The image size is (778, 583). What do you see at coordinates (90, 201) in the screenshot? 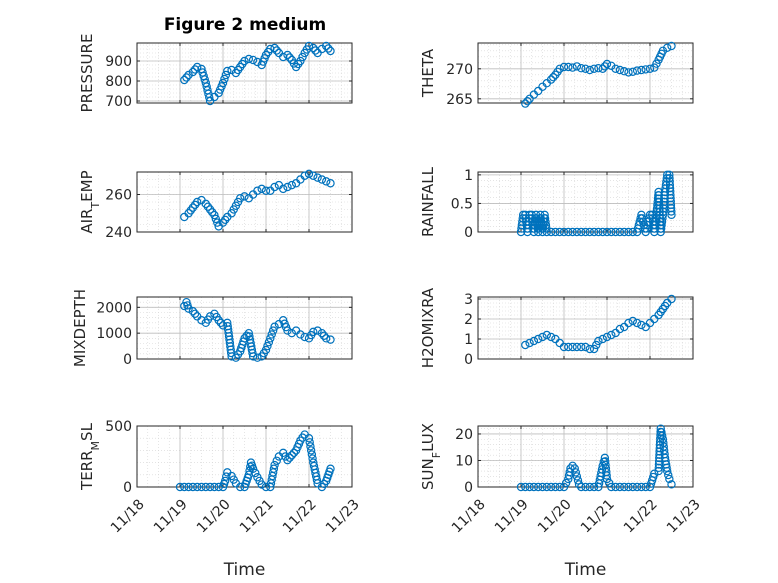
I see `y-axis-label: AIRTEMP` at bounding box center [90, 201].